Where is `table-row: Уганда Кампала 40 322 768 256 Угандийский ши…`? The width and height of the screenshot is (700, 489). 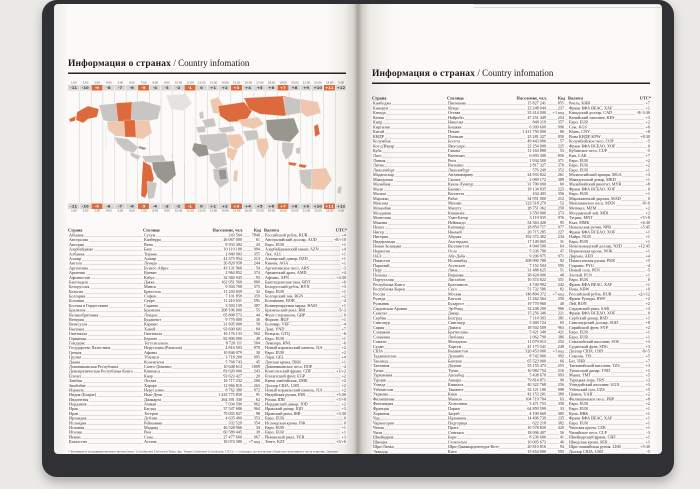 table-row: Уганда Кампала 40 322 768 256 Угандийский ши… is located at coordinates (511, 385).